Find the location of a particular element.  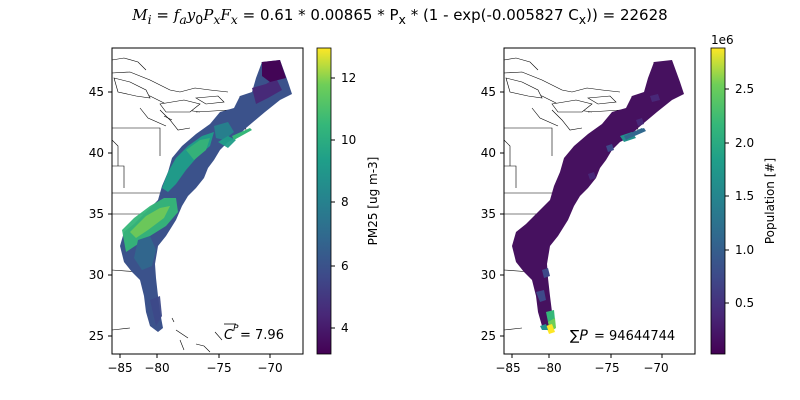

population-colorbar-tick-label: 1.5 is located at coordinates (744, 196).